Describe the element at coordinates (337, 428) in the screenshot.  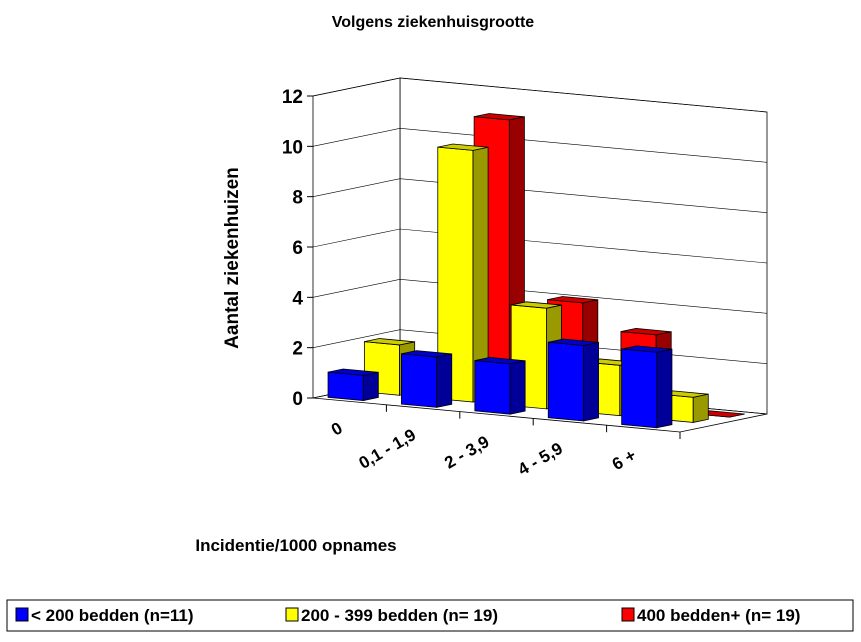
I see `x-tick-label: 0` at that location.